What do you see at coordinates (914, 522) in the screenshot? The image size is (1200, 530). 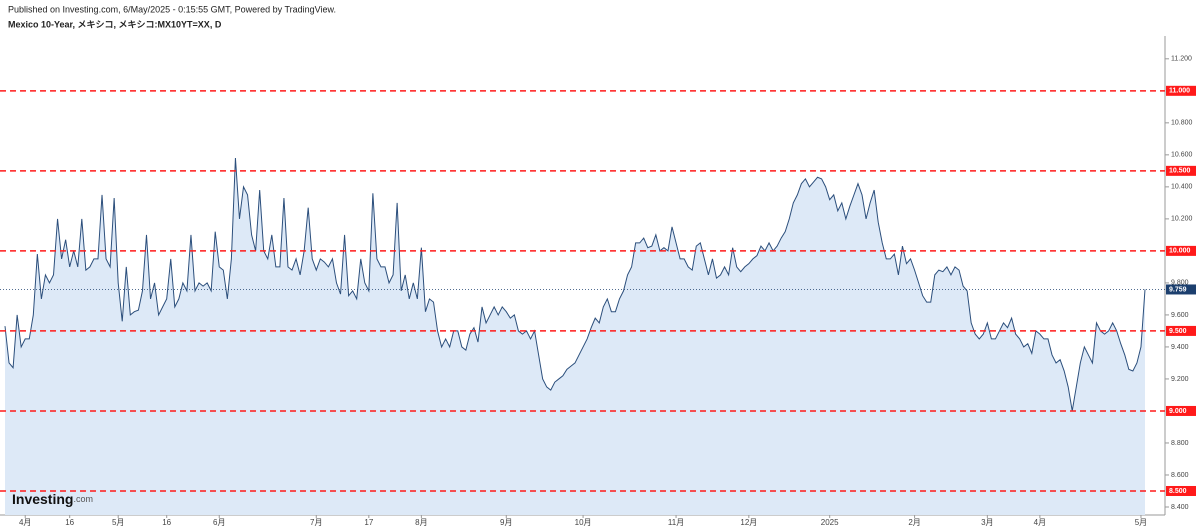 I see `x-tick-label: 2月` at bounding box center [914, 522].